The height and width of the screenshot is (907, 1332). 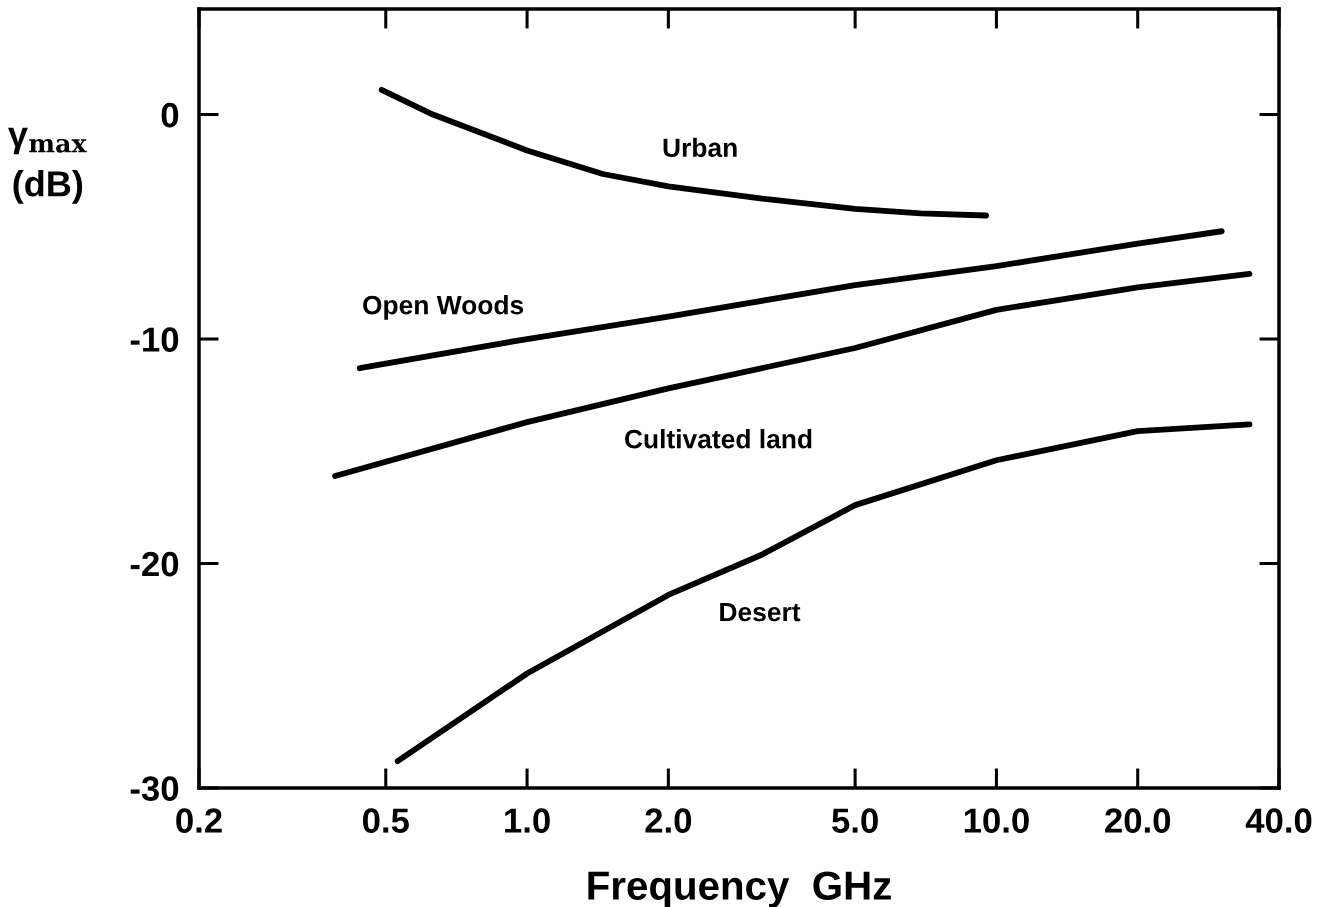 What do you see at coordinates (996, 820) in the screenshot?
I see `x-tick-label: 10.0` at bounding box center [996, 820].